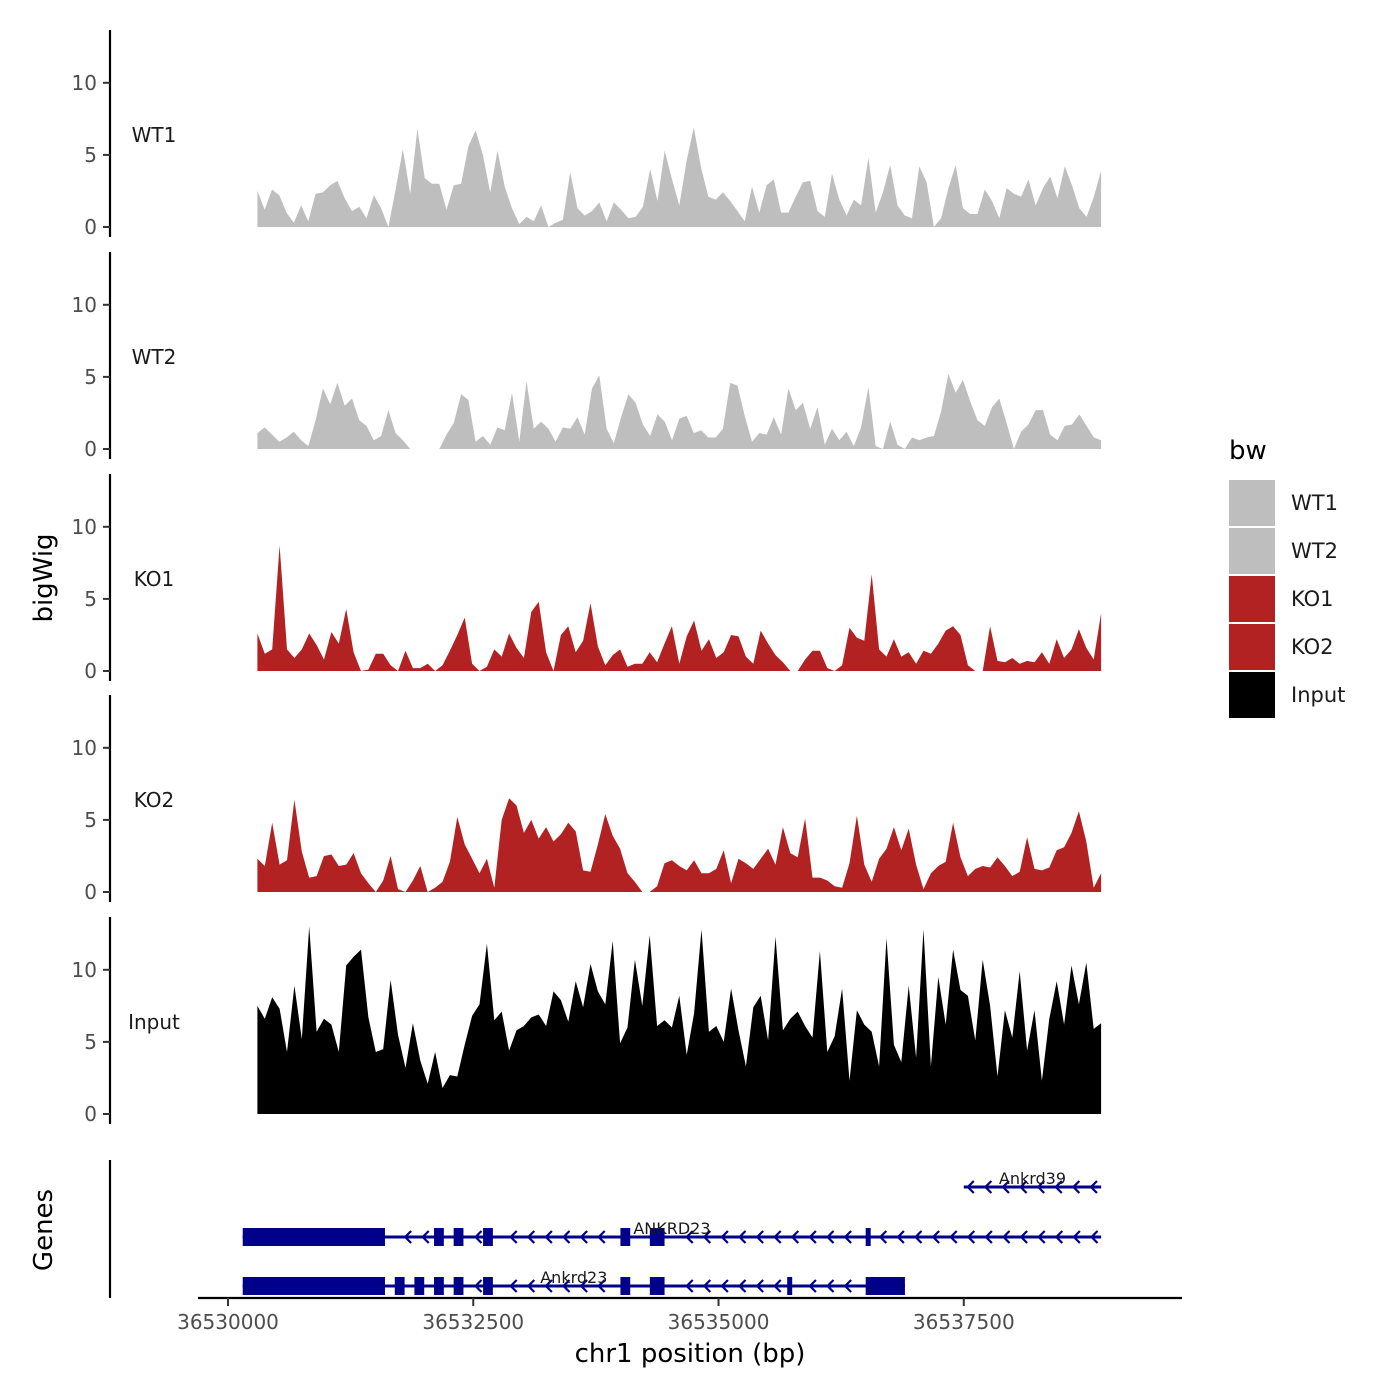  Describe the element at coordinates (690, 1354) in the screenshot. I see `x-axis-title: chr1 position (bp)` at that location.